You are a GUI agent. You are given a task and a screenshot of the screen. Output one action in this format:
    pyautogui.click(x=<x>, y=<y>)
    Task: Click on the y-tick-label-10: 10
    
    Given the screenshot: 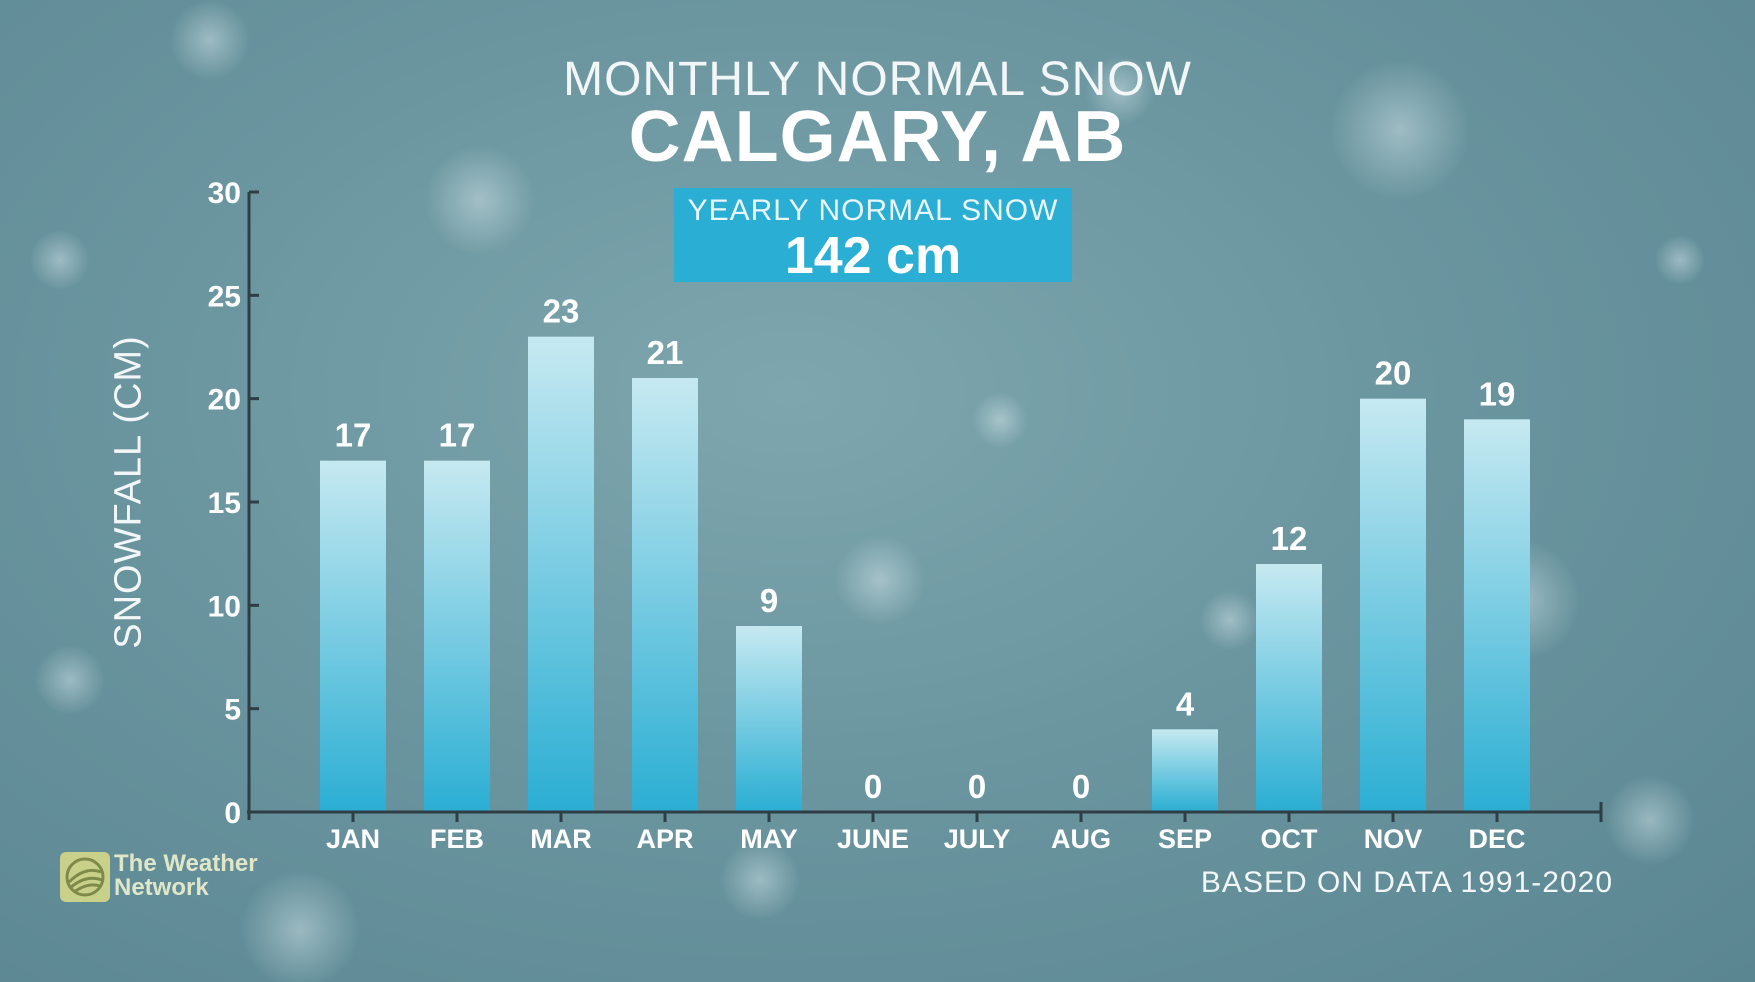 What is the action you would take?
    pyautogui.click(x=224, y=606)
    